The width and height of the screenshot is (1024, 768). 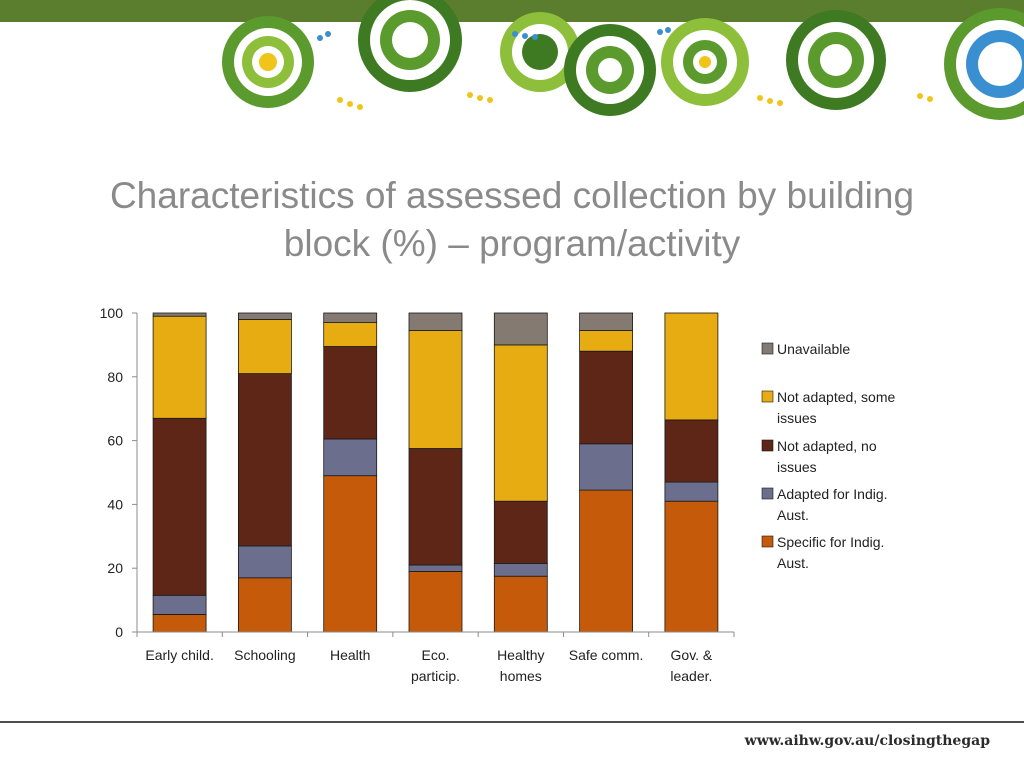 What do you see at coordinates (832, 494) in the screenshot?
I see `legend-label: Adapted for Indig.` at bounding box center [832, 494].